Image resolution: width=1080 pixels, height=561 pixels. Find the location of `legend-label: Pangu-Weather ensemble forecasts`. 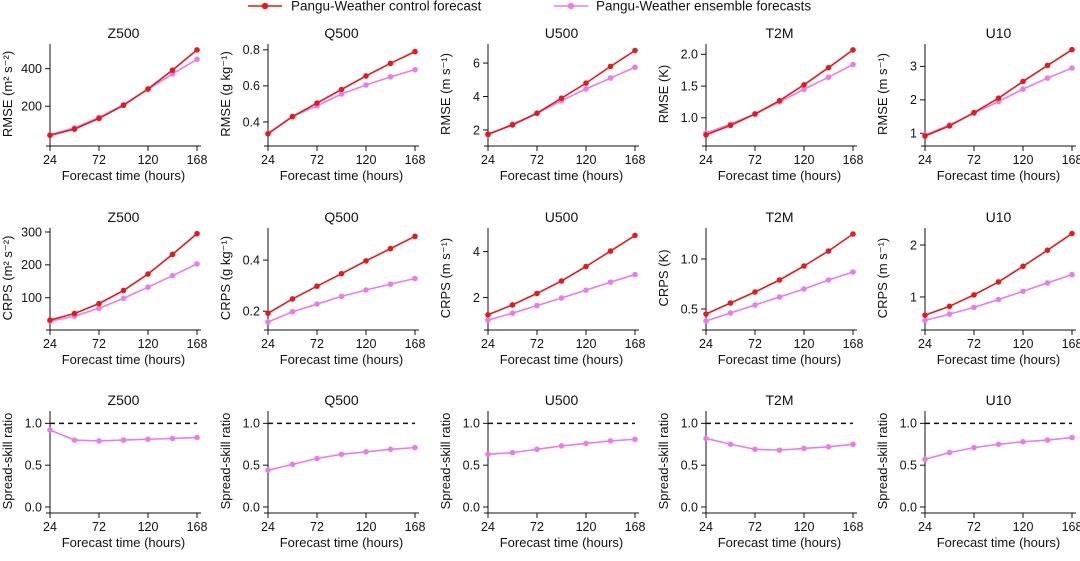

legend-label: Pangu-Weather ensemble forecasts is located at coordinates (703, 7).